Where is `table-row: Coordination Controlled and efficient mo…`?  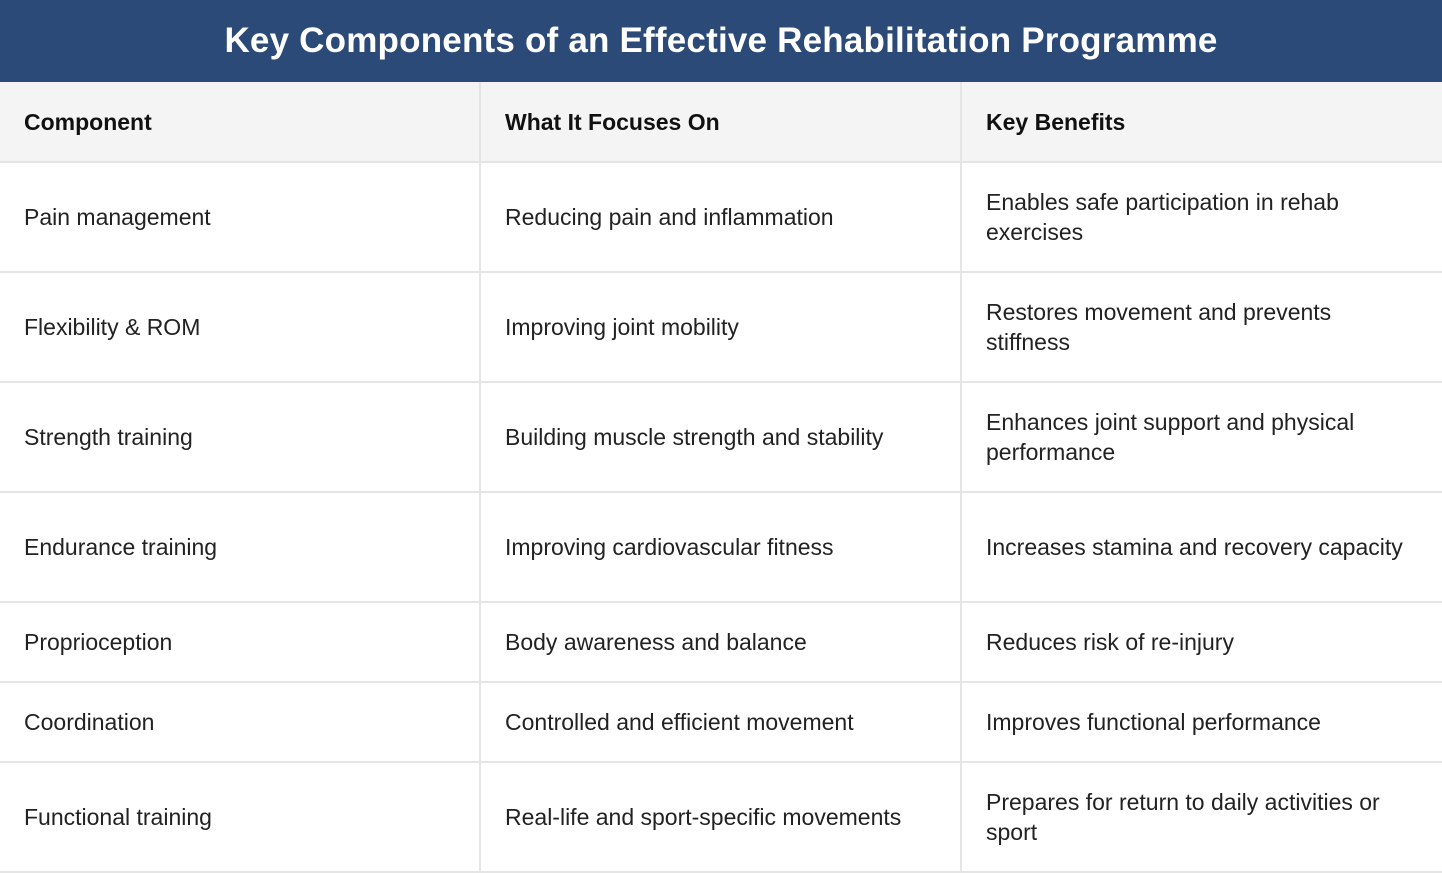 table-row: Coordination Controlled and efficient mo… is located at coordinates (721, 722).